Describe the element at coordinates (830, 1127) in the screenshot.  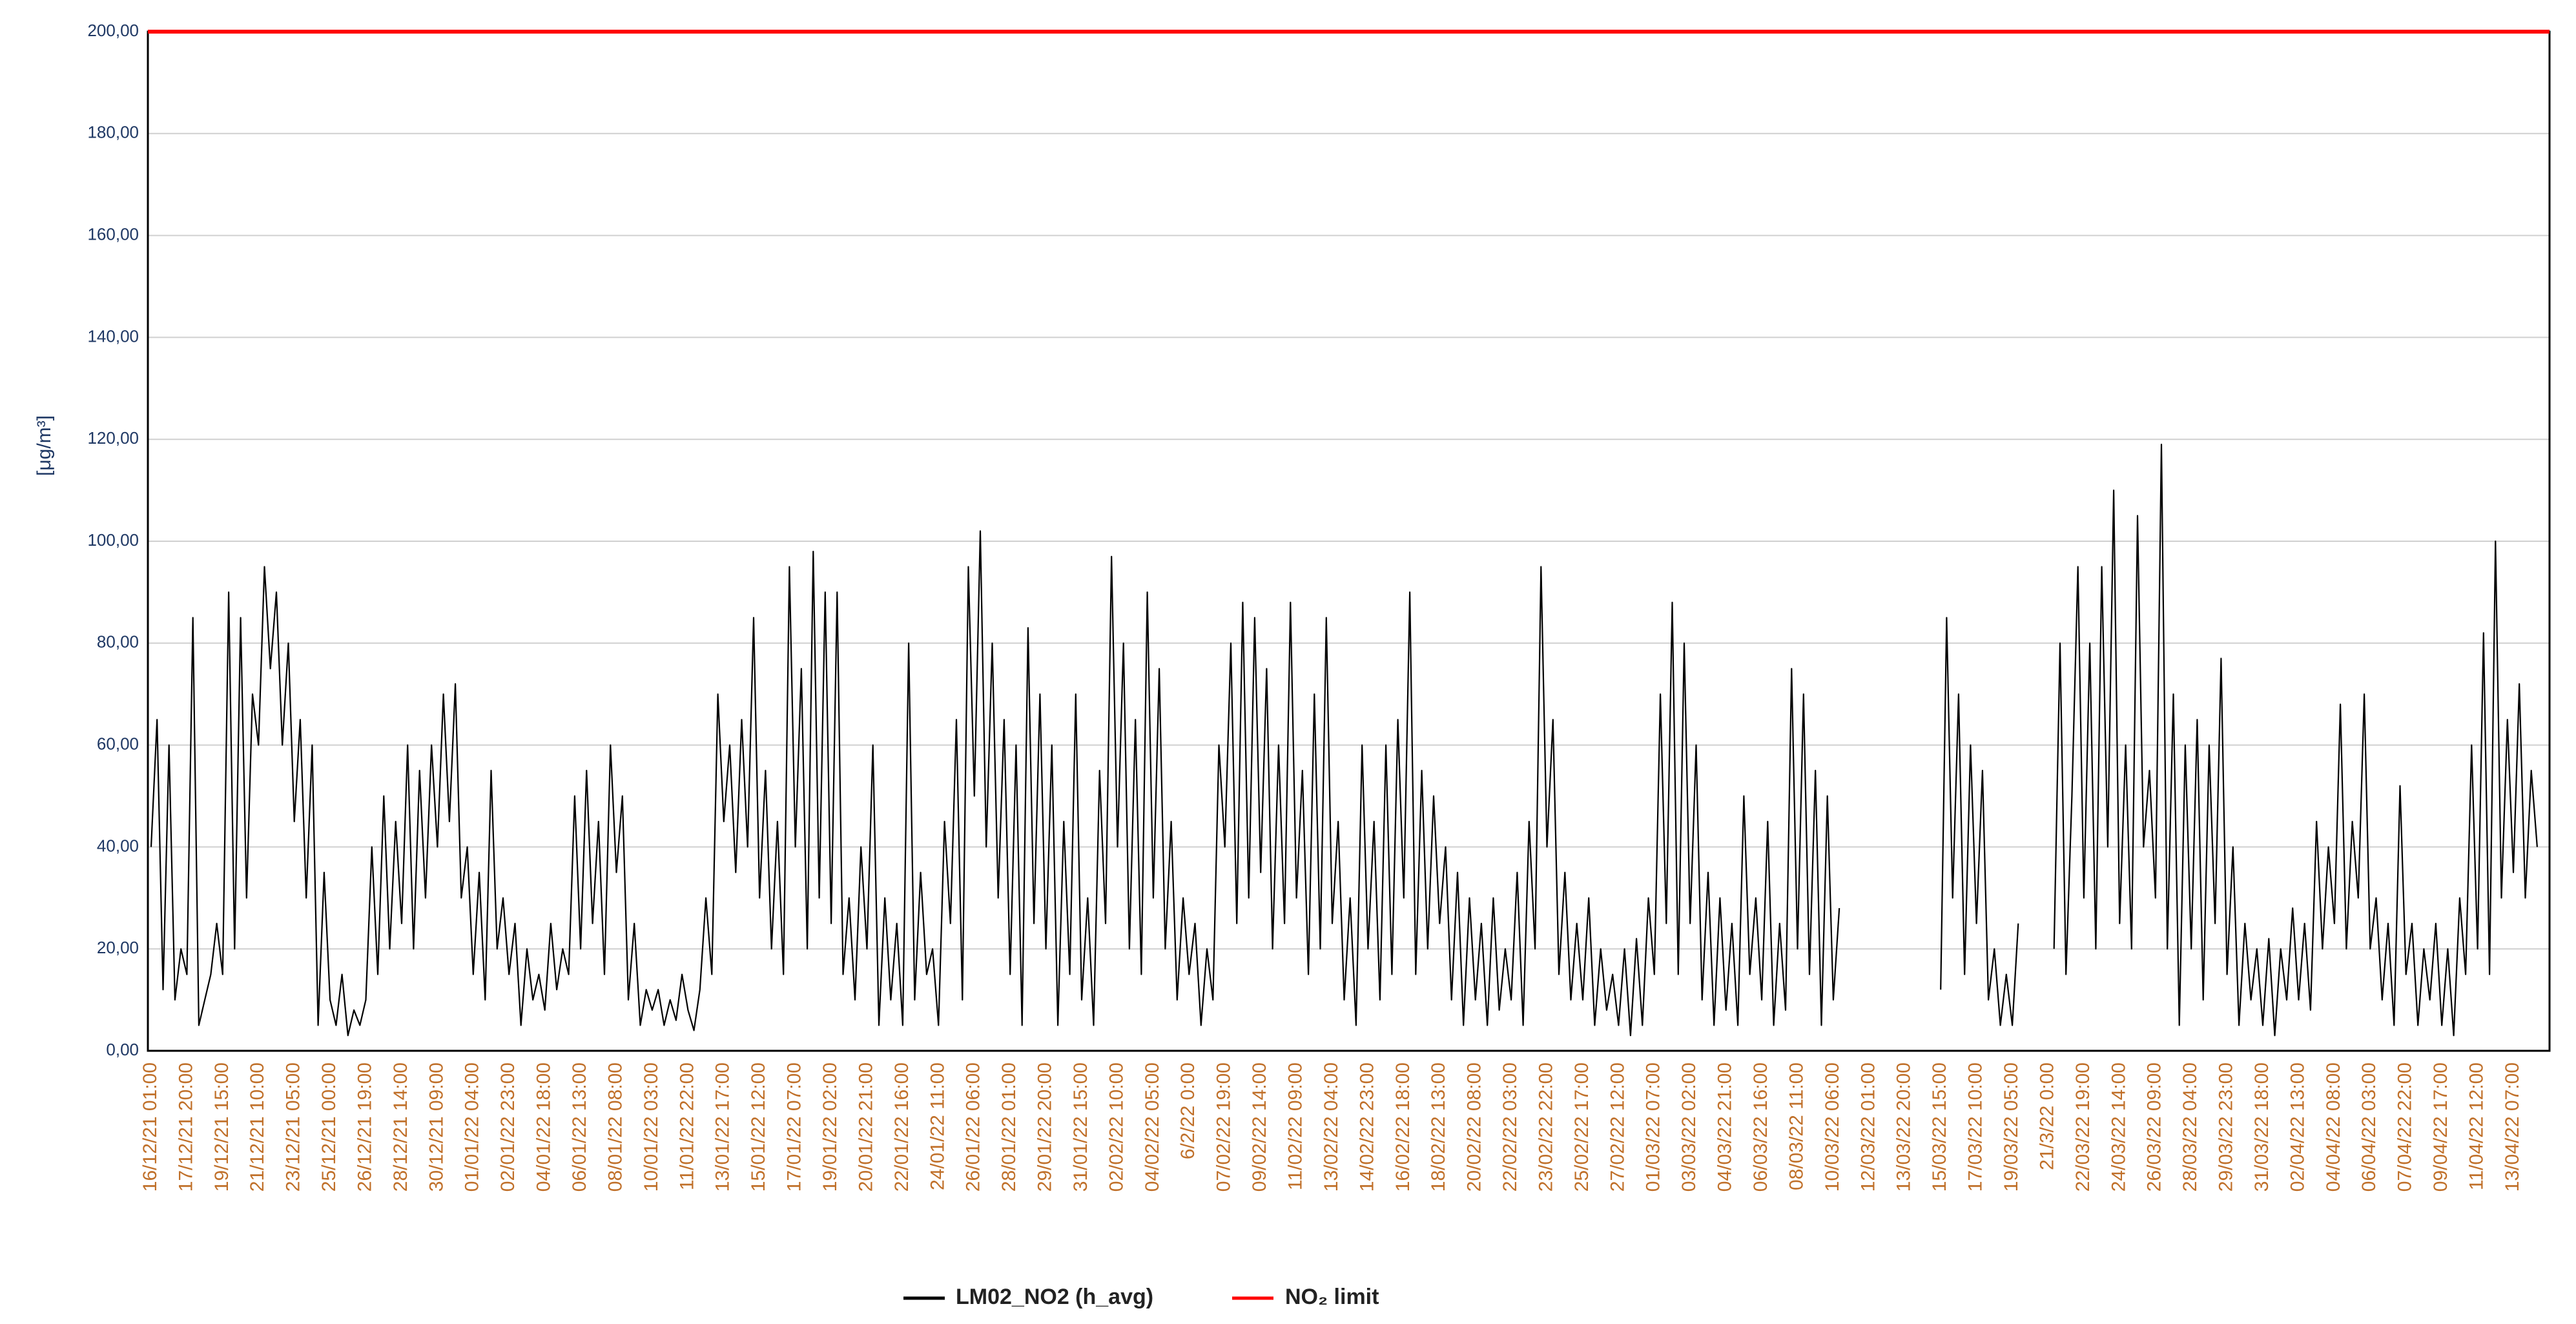
I see `x-tick-label: 19/01/22 02:00` at that location.